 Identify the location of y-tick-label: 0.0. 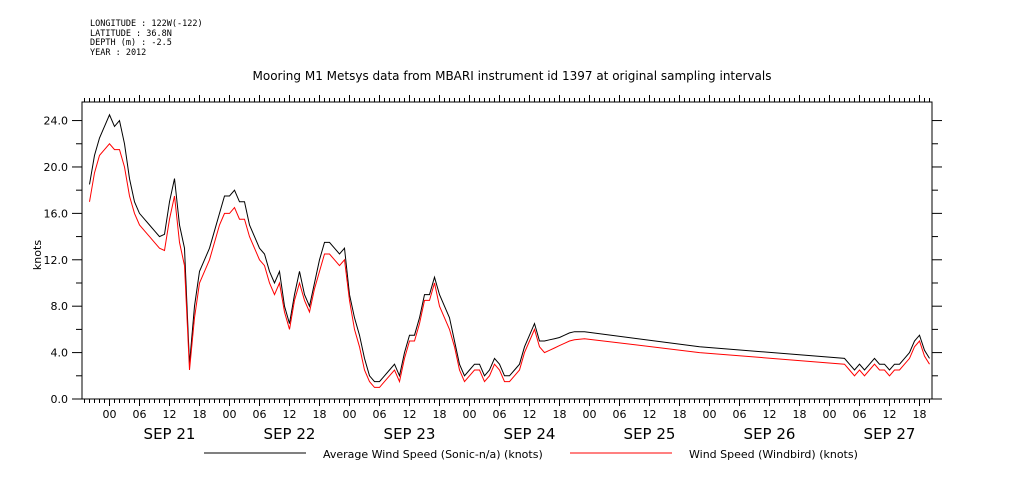
(60, 399).